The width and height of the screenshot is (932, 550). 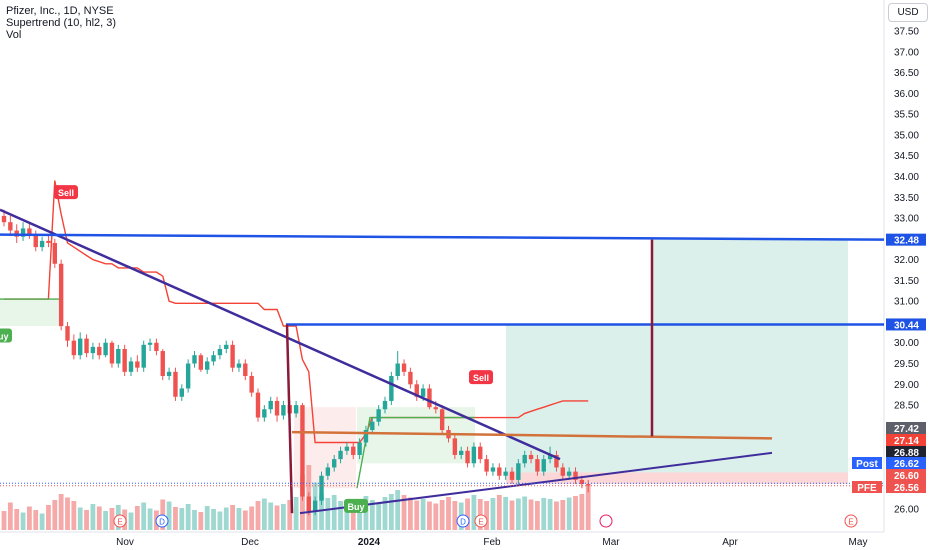 What do you see at coordinates (908, 12) in the screenshot?
I see `currency-button: USD` at bounding box center [908, 12].